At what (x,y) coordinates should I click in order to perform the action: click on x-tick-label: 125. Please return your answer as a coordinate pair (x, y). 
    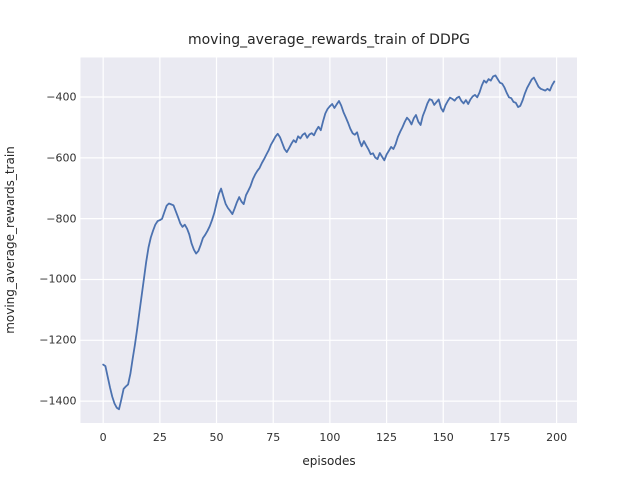
    Looking at the image, I should click on (387, 437).